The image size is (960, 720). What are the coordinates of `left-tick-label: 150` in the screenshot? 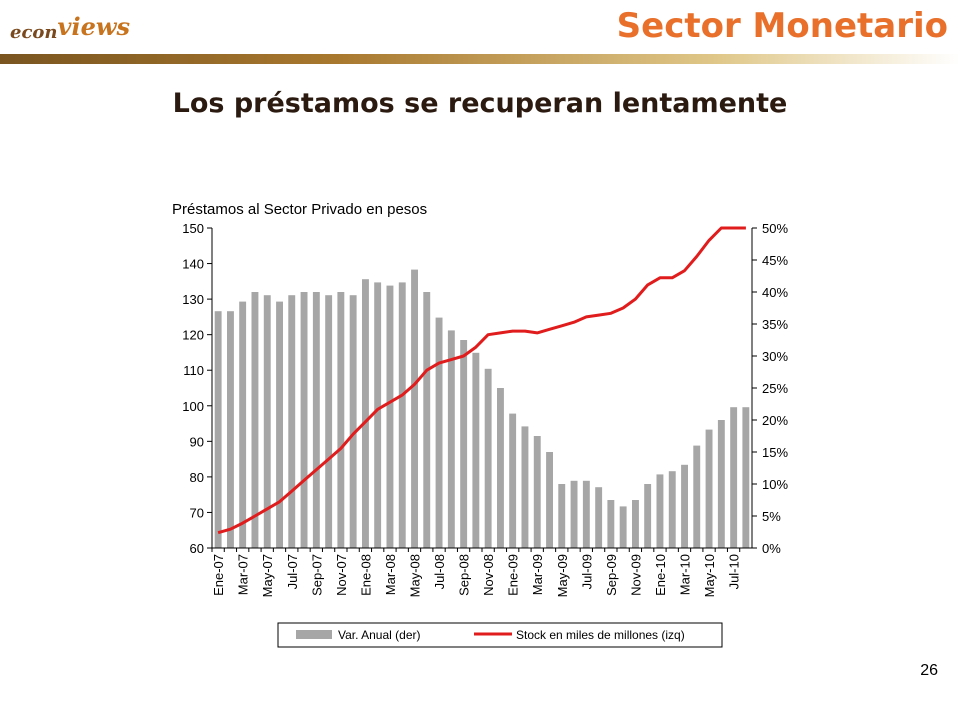 It's located at (193, 228).